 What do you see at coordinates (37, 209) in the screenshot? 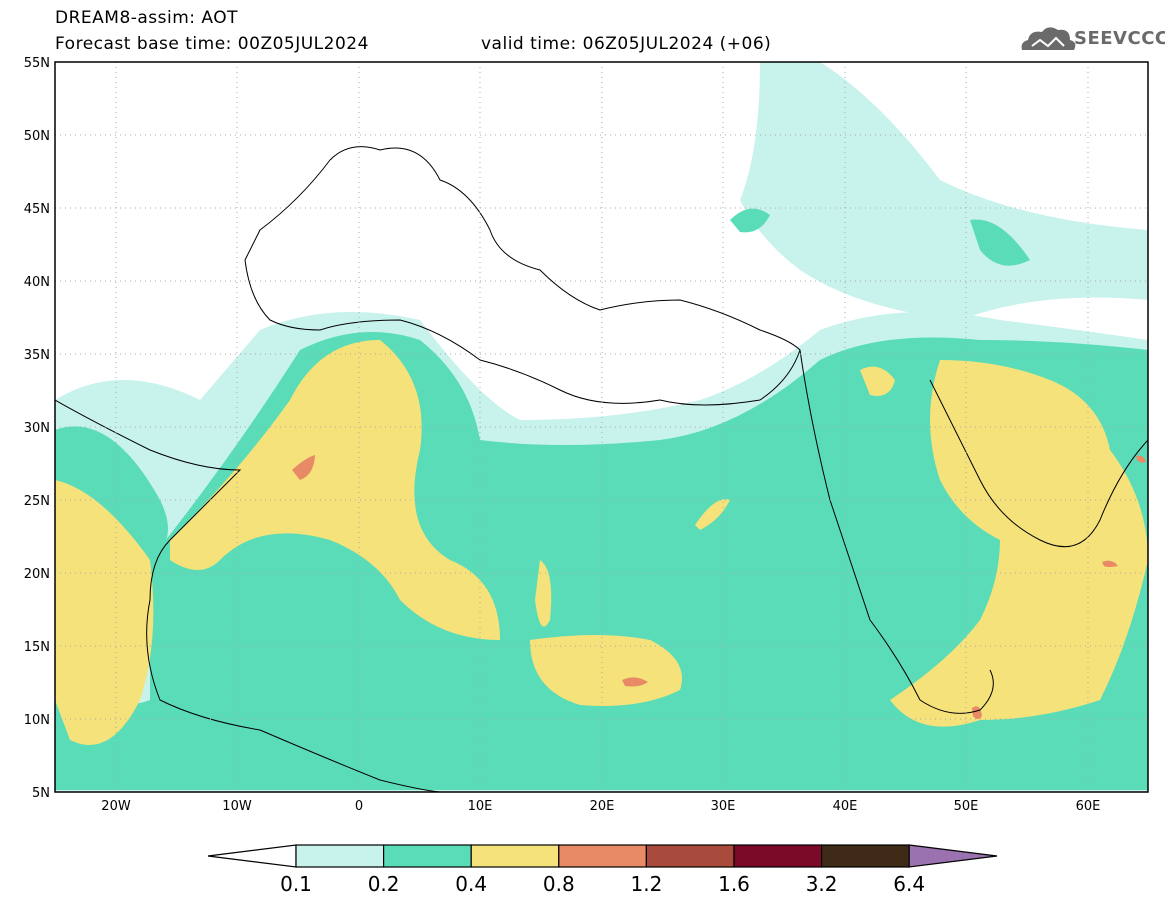
I see `lat-label: 45N` at bounding box center [37, 209].